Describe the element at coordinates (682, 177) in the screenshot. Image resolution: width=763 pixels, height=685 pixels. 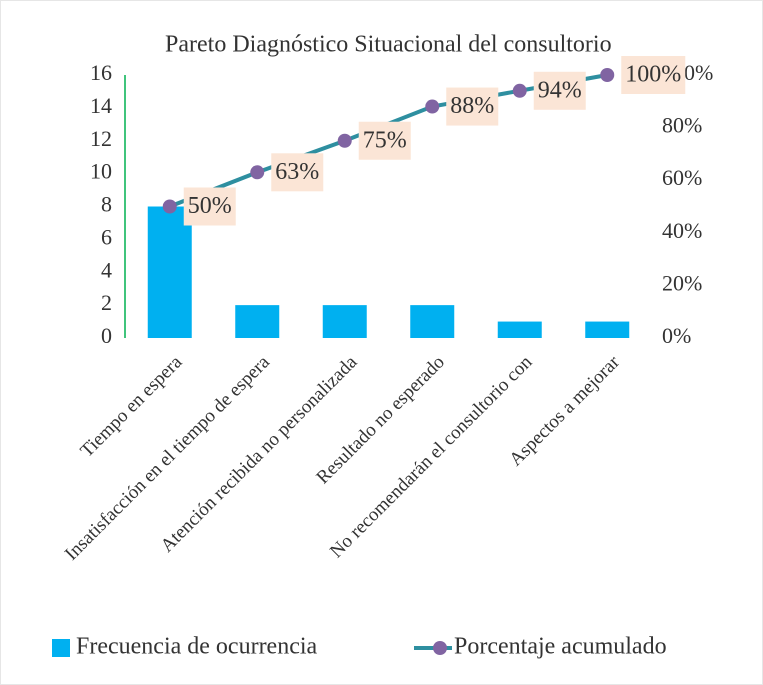
I see `y2-tick-label: 60%` at that location.